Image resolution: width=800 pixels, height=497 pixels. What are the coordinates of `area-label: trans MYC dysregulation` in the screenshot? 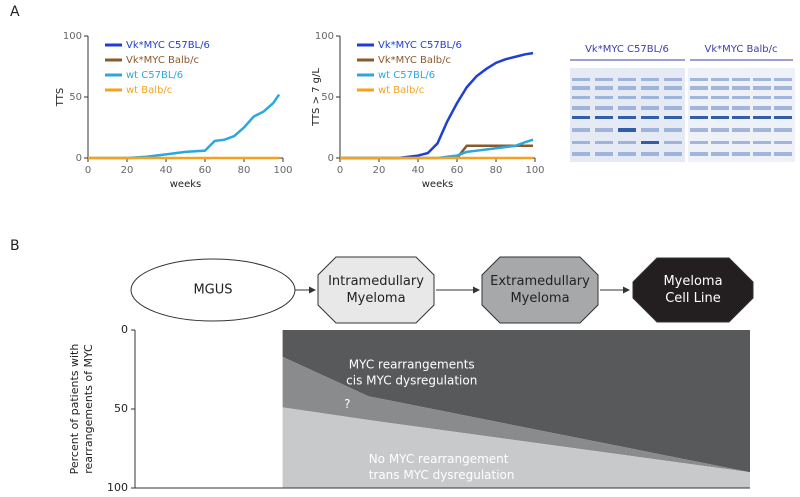 It's located at (442, 475).